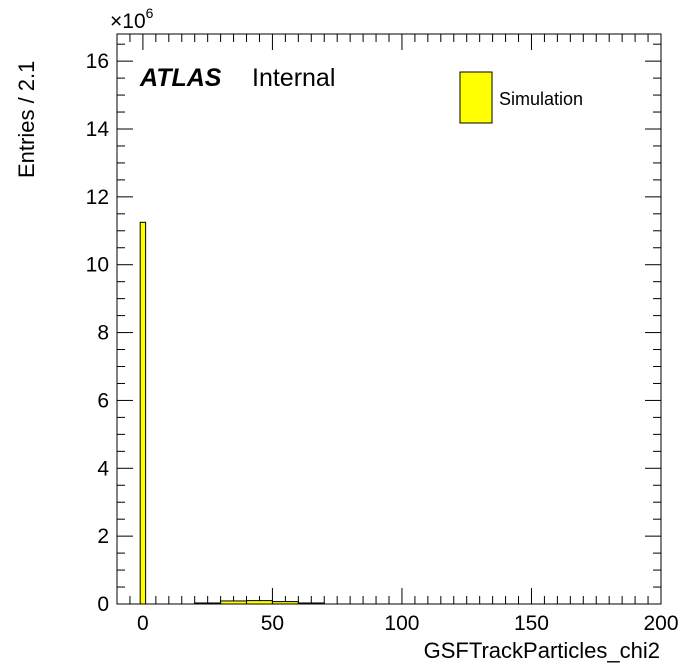 The width and height of the screenshot is (696, 672). What do you see at coordinates (531, 623) in the screenshot?
I see `x-tick-label-3: 150` at bounding box center [531, 623].